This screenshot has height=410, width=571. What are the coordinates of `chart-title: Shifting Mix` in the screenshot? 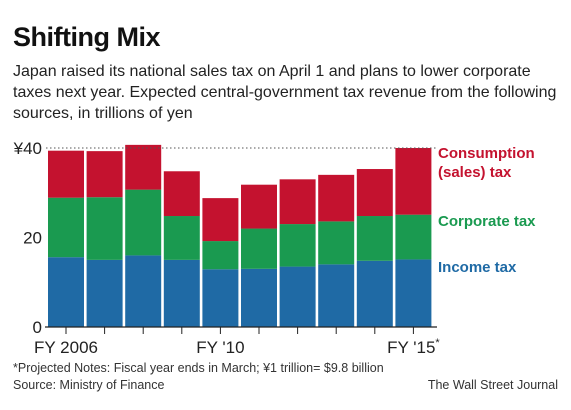 It's located at (86, 37).